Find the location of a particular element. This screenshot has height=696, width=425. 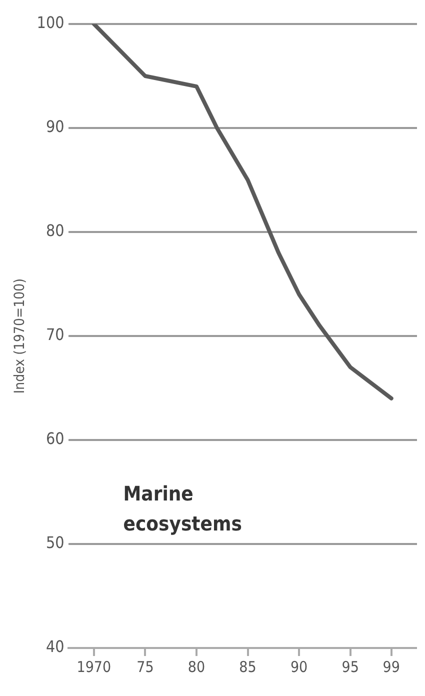

text: Marine ecosystems is located at coordinates (182, 508).